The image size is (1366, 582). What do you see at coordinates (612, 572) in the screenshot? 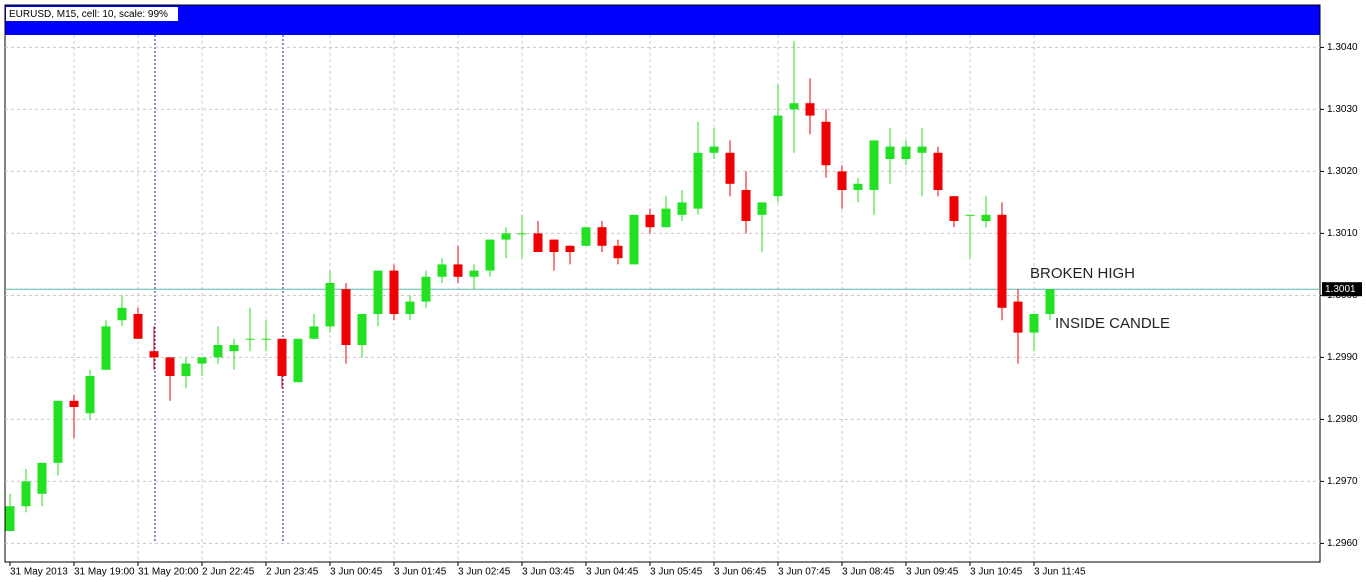
I see `x-tick-label: 3 Jun 04:45` at bounding box center [612, 572].